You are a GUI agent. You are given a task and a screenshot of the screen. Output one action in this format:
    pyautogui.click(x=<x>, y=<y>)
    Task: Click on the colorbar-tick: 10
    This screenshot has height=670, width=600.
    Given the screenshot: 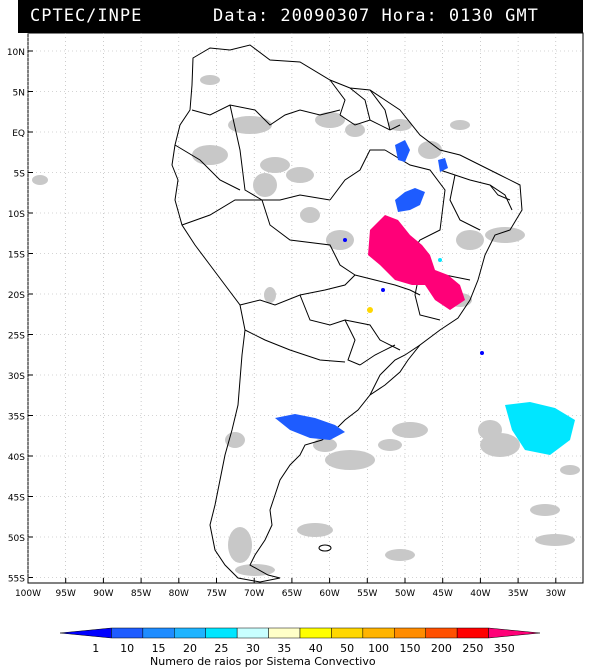 What is the action you would take?
    pyautogui.click(x=127, y=648)
    